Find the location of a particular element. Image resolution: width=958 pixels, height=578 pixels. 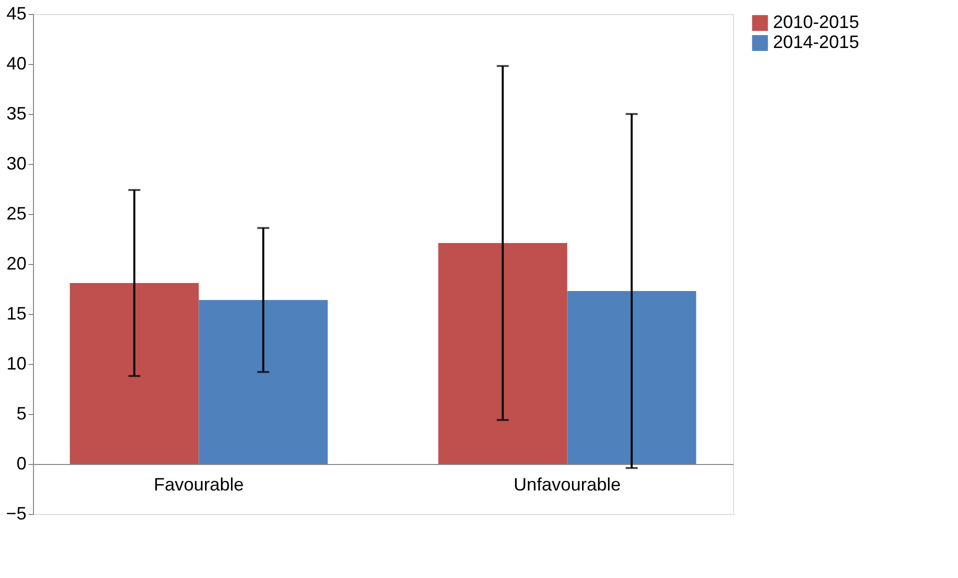

y-tick-label: 15 is located at coordinates (16, 314).